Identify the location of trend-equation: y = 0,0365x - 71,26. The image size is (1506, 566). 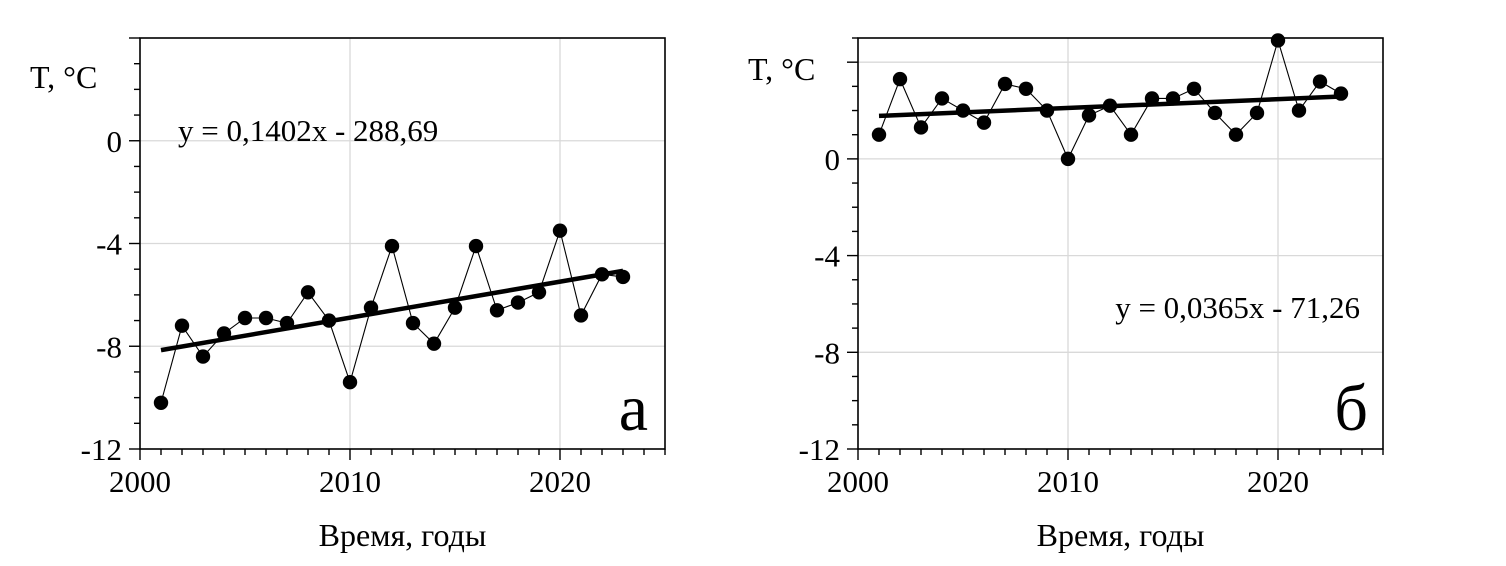
(1237, 307).